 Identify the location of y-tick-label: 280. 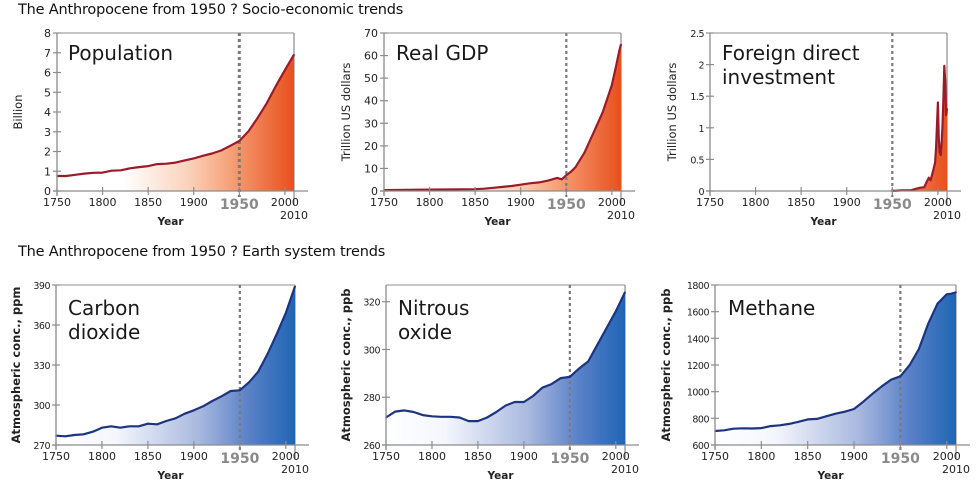
(371, 398).